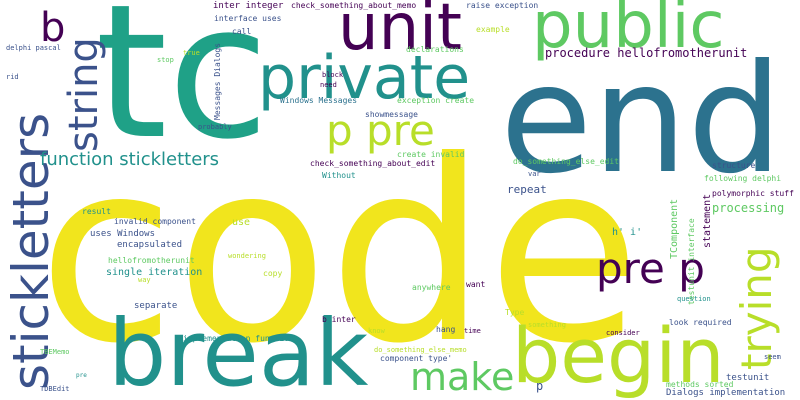 Image resolution: width=800 pixels, height=400 pixels. I want to click on word-check-something-about-edit: check_something_about_edit, so click(373, 163).